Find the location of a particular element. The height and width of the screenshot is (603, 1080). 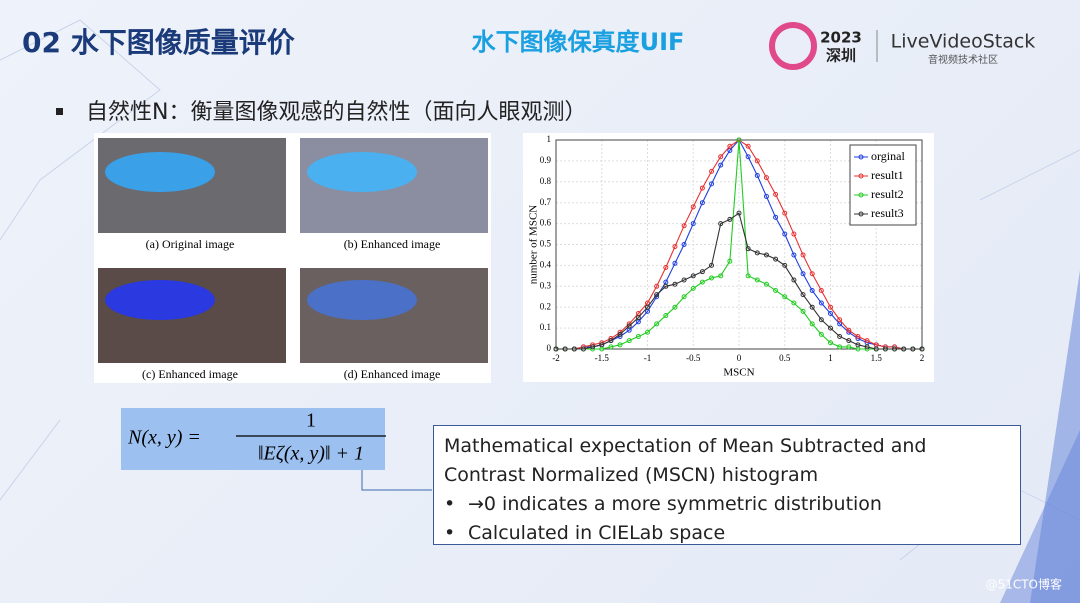

slide-title: 水下图像保真度UIF is located at coordinates (578, 42).